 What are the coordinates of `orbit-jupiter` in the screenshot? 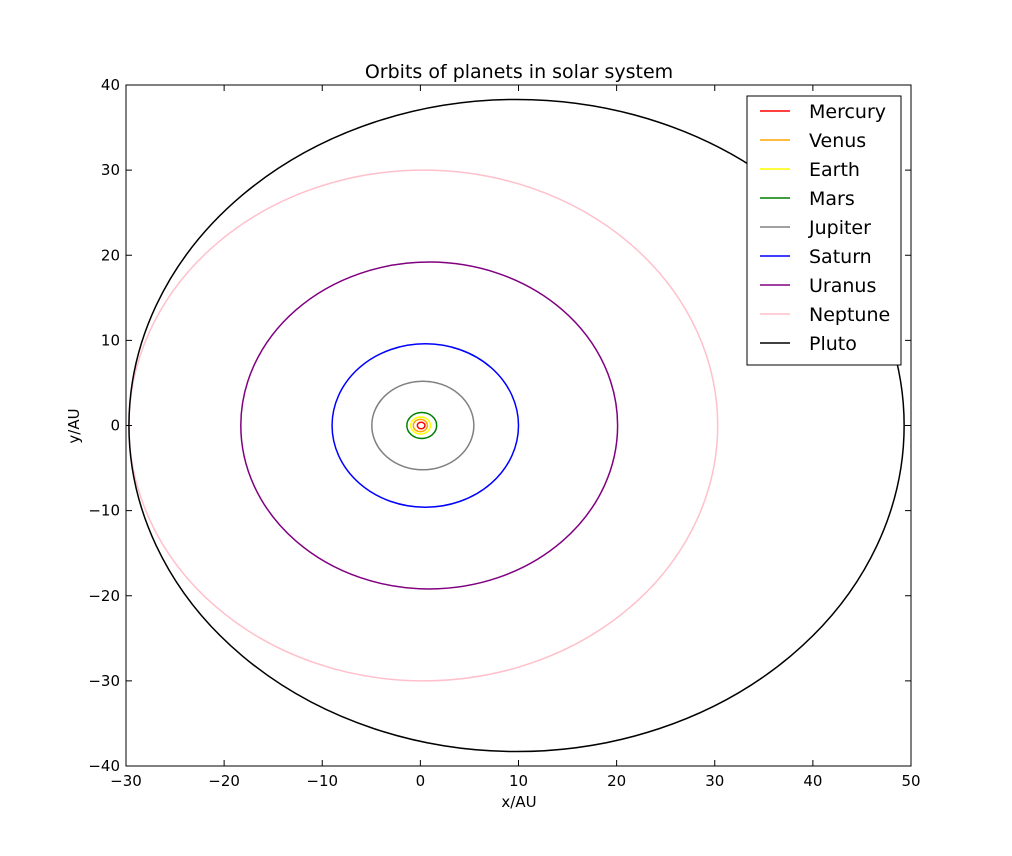 It's located at (423, 425).